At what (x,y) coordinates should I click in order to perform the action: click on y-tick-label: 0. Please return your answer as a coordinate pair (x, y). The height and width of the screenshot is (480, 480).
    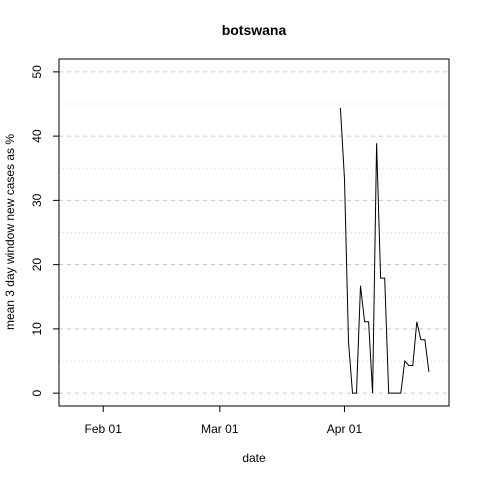
    Looking at the image, I should click on (37, 392).